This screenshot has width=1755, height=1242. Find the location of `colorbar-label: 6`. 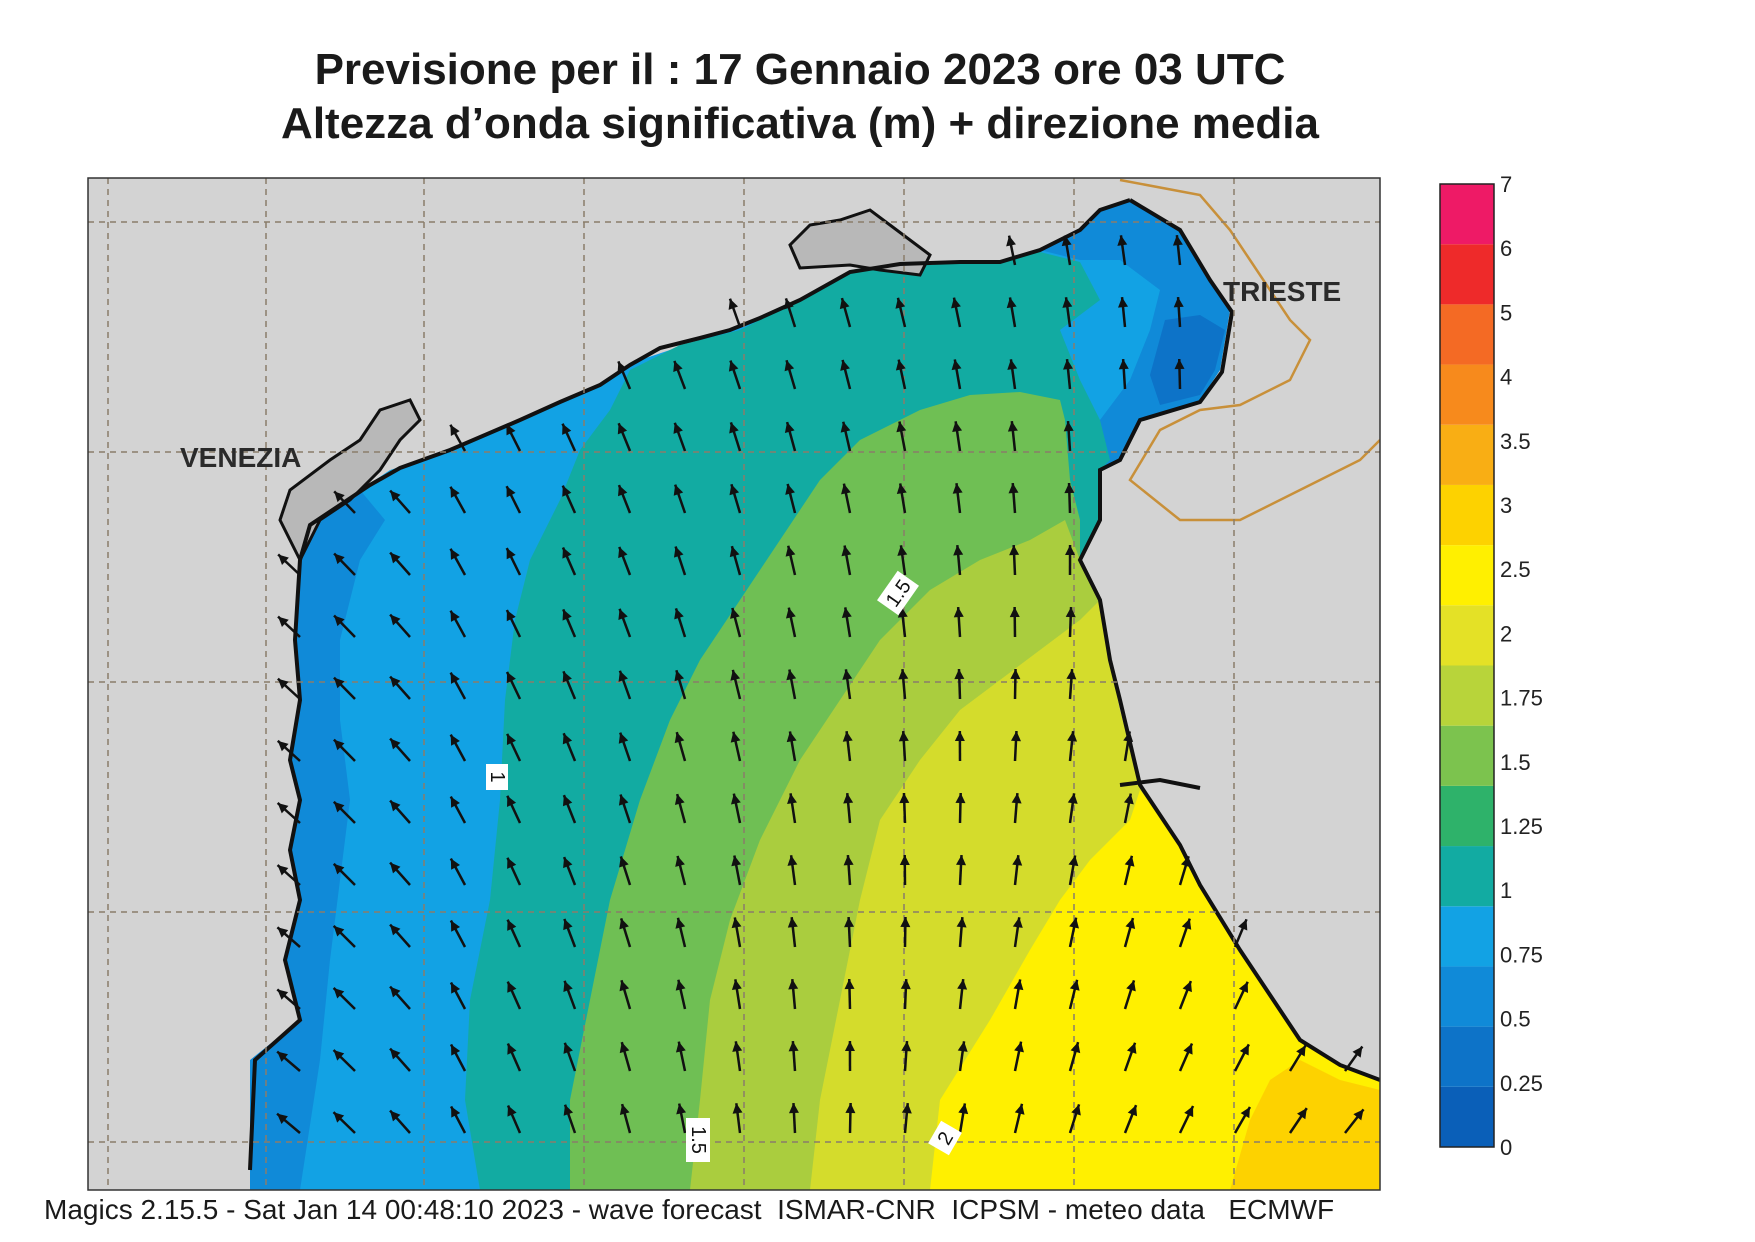

colorbar-label: 6 is located at coordinates (1506, 248).